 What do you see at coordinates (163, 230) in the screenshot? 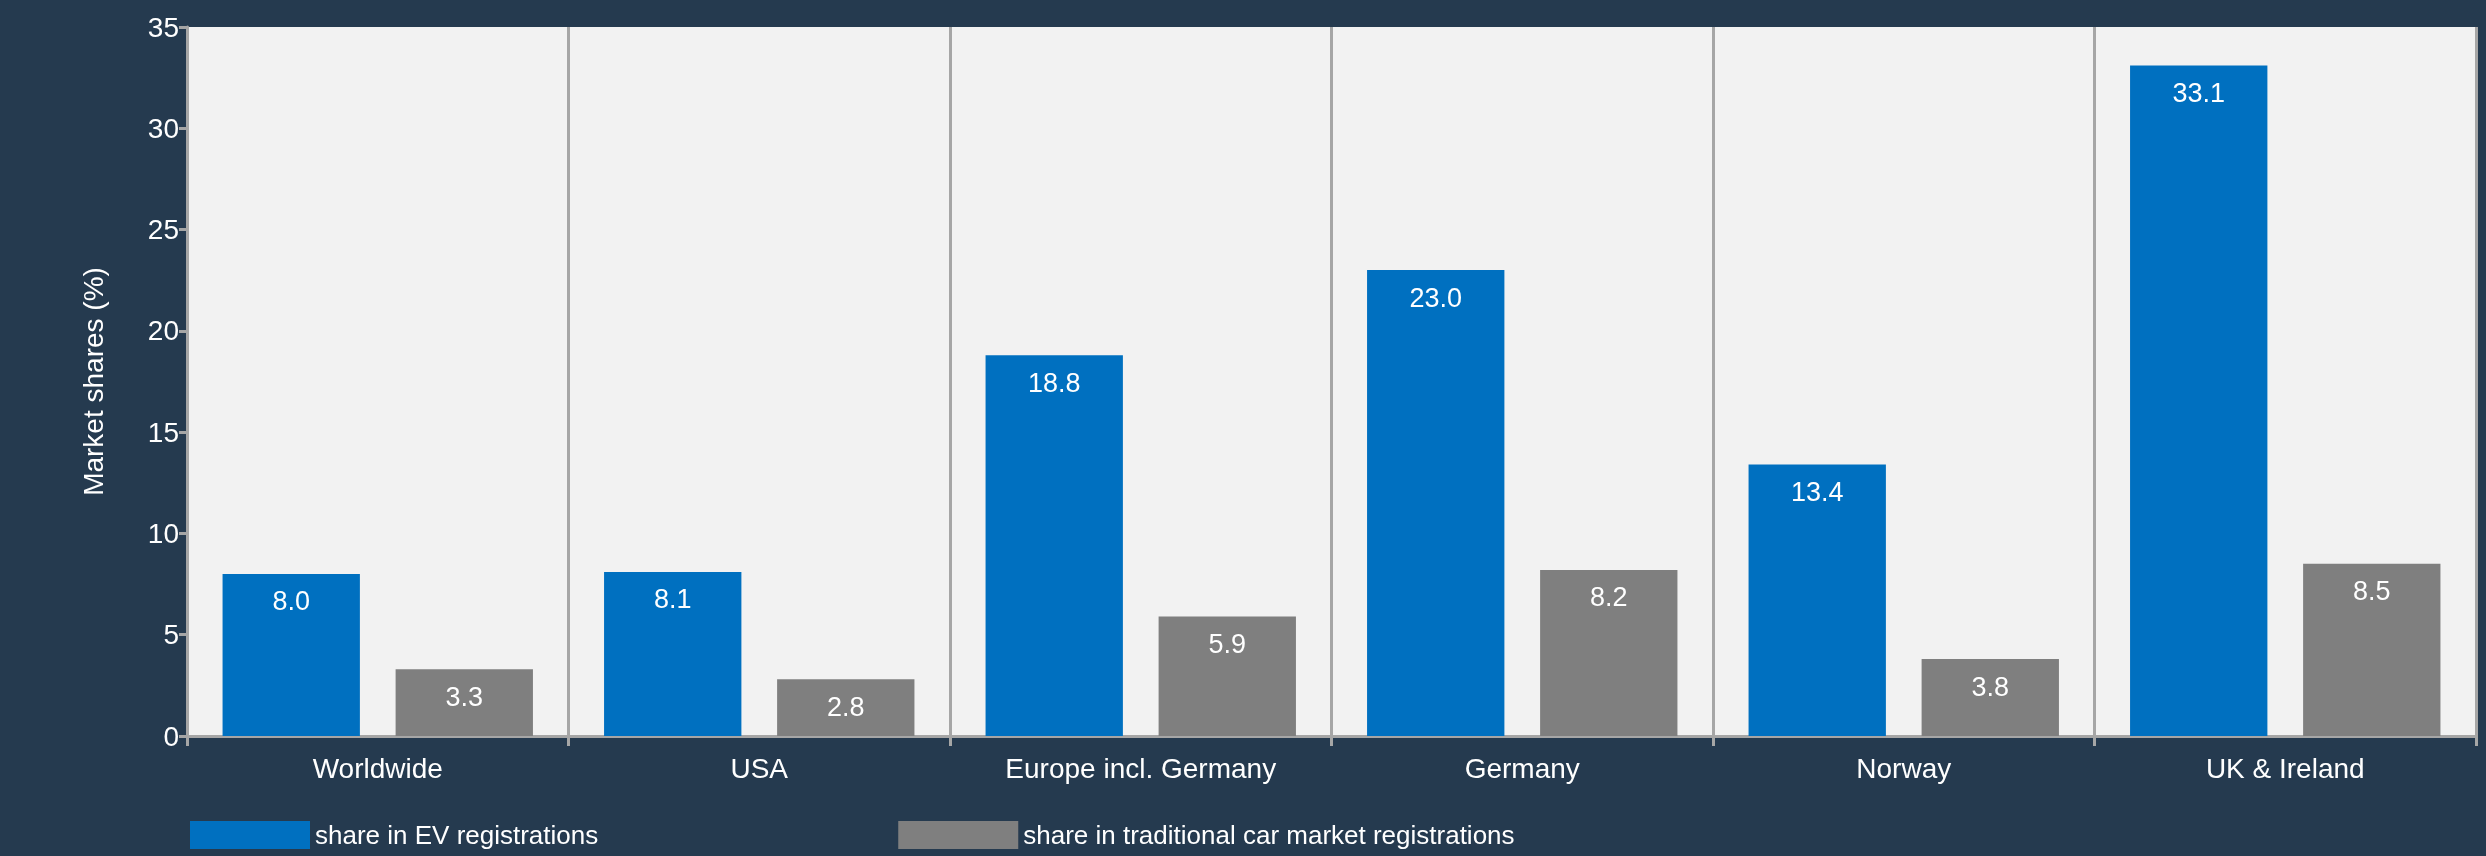
I see `y-tick-label: 25` at bounding box center [163, 230].